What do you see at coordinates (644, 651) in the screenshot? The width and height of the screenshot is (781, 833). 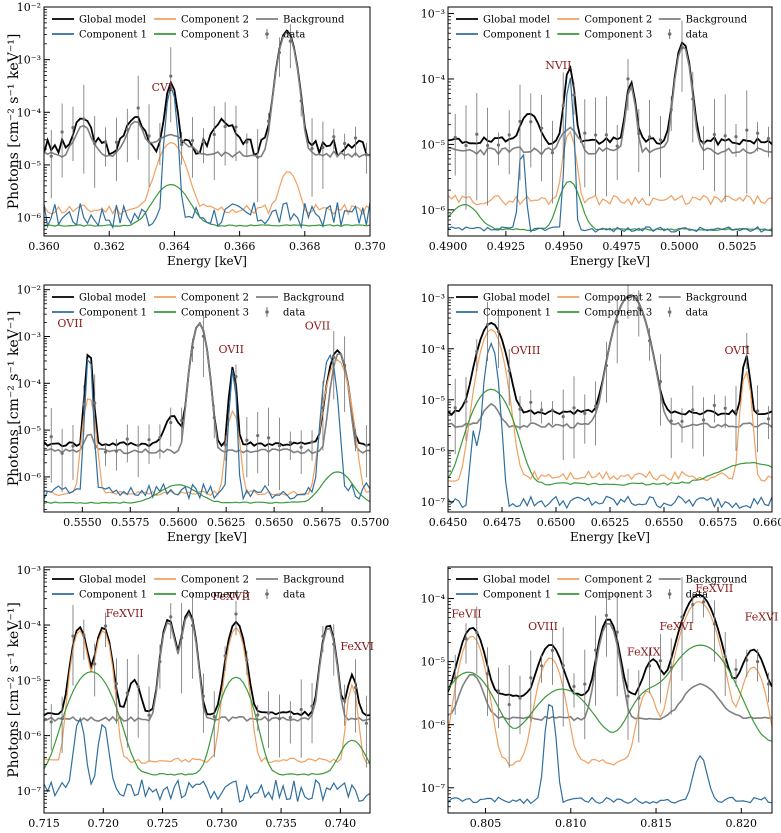 I see `line-annotation: FeXIX` at bounding box center [644, 651].